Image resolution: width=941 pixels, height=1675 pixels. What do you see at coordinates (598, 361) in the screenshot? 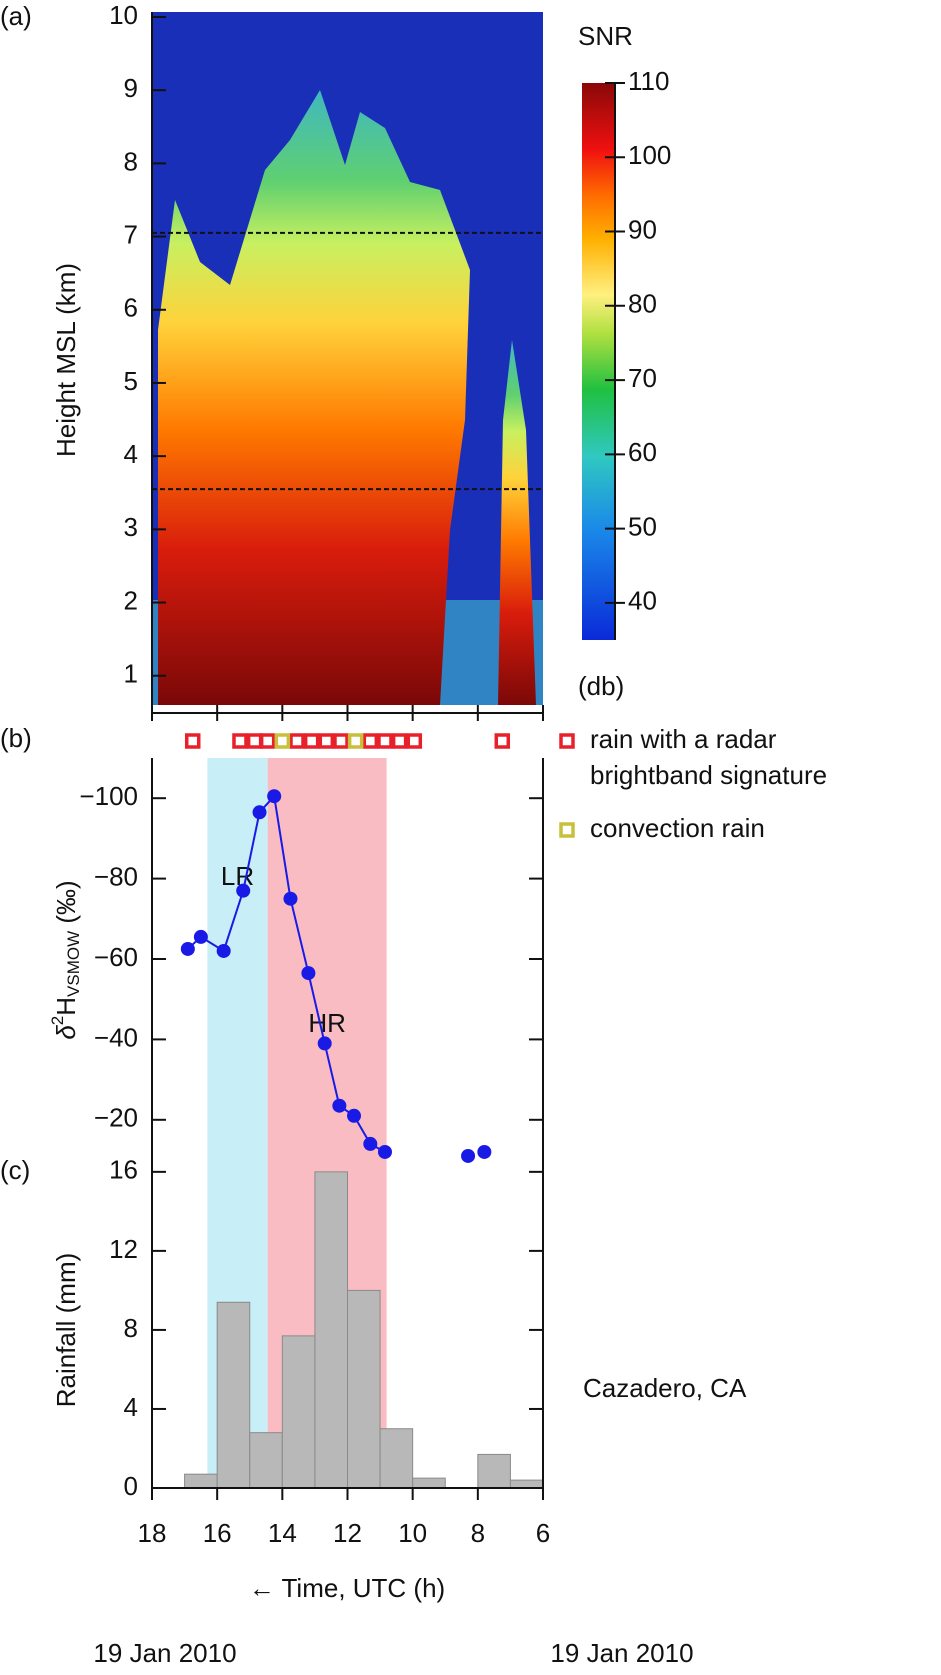
I see `colorbar` at bounding box center [598, 361].